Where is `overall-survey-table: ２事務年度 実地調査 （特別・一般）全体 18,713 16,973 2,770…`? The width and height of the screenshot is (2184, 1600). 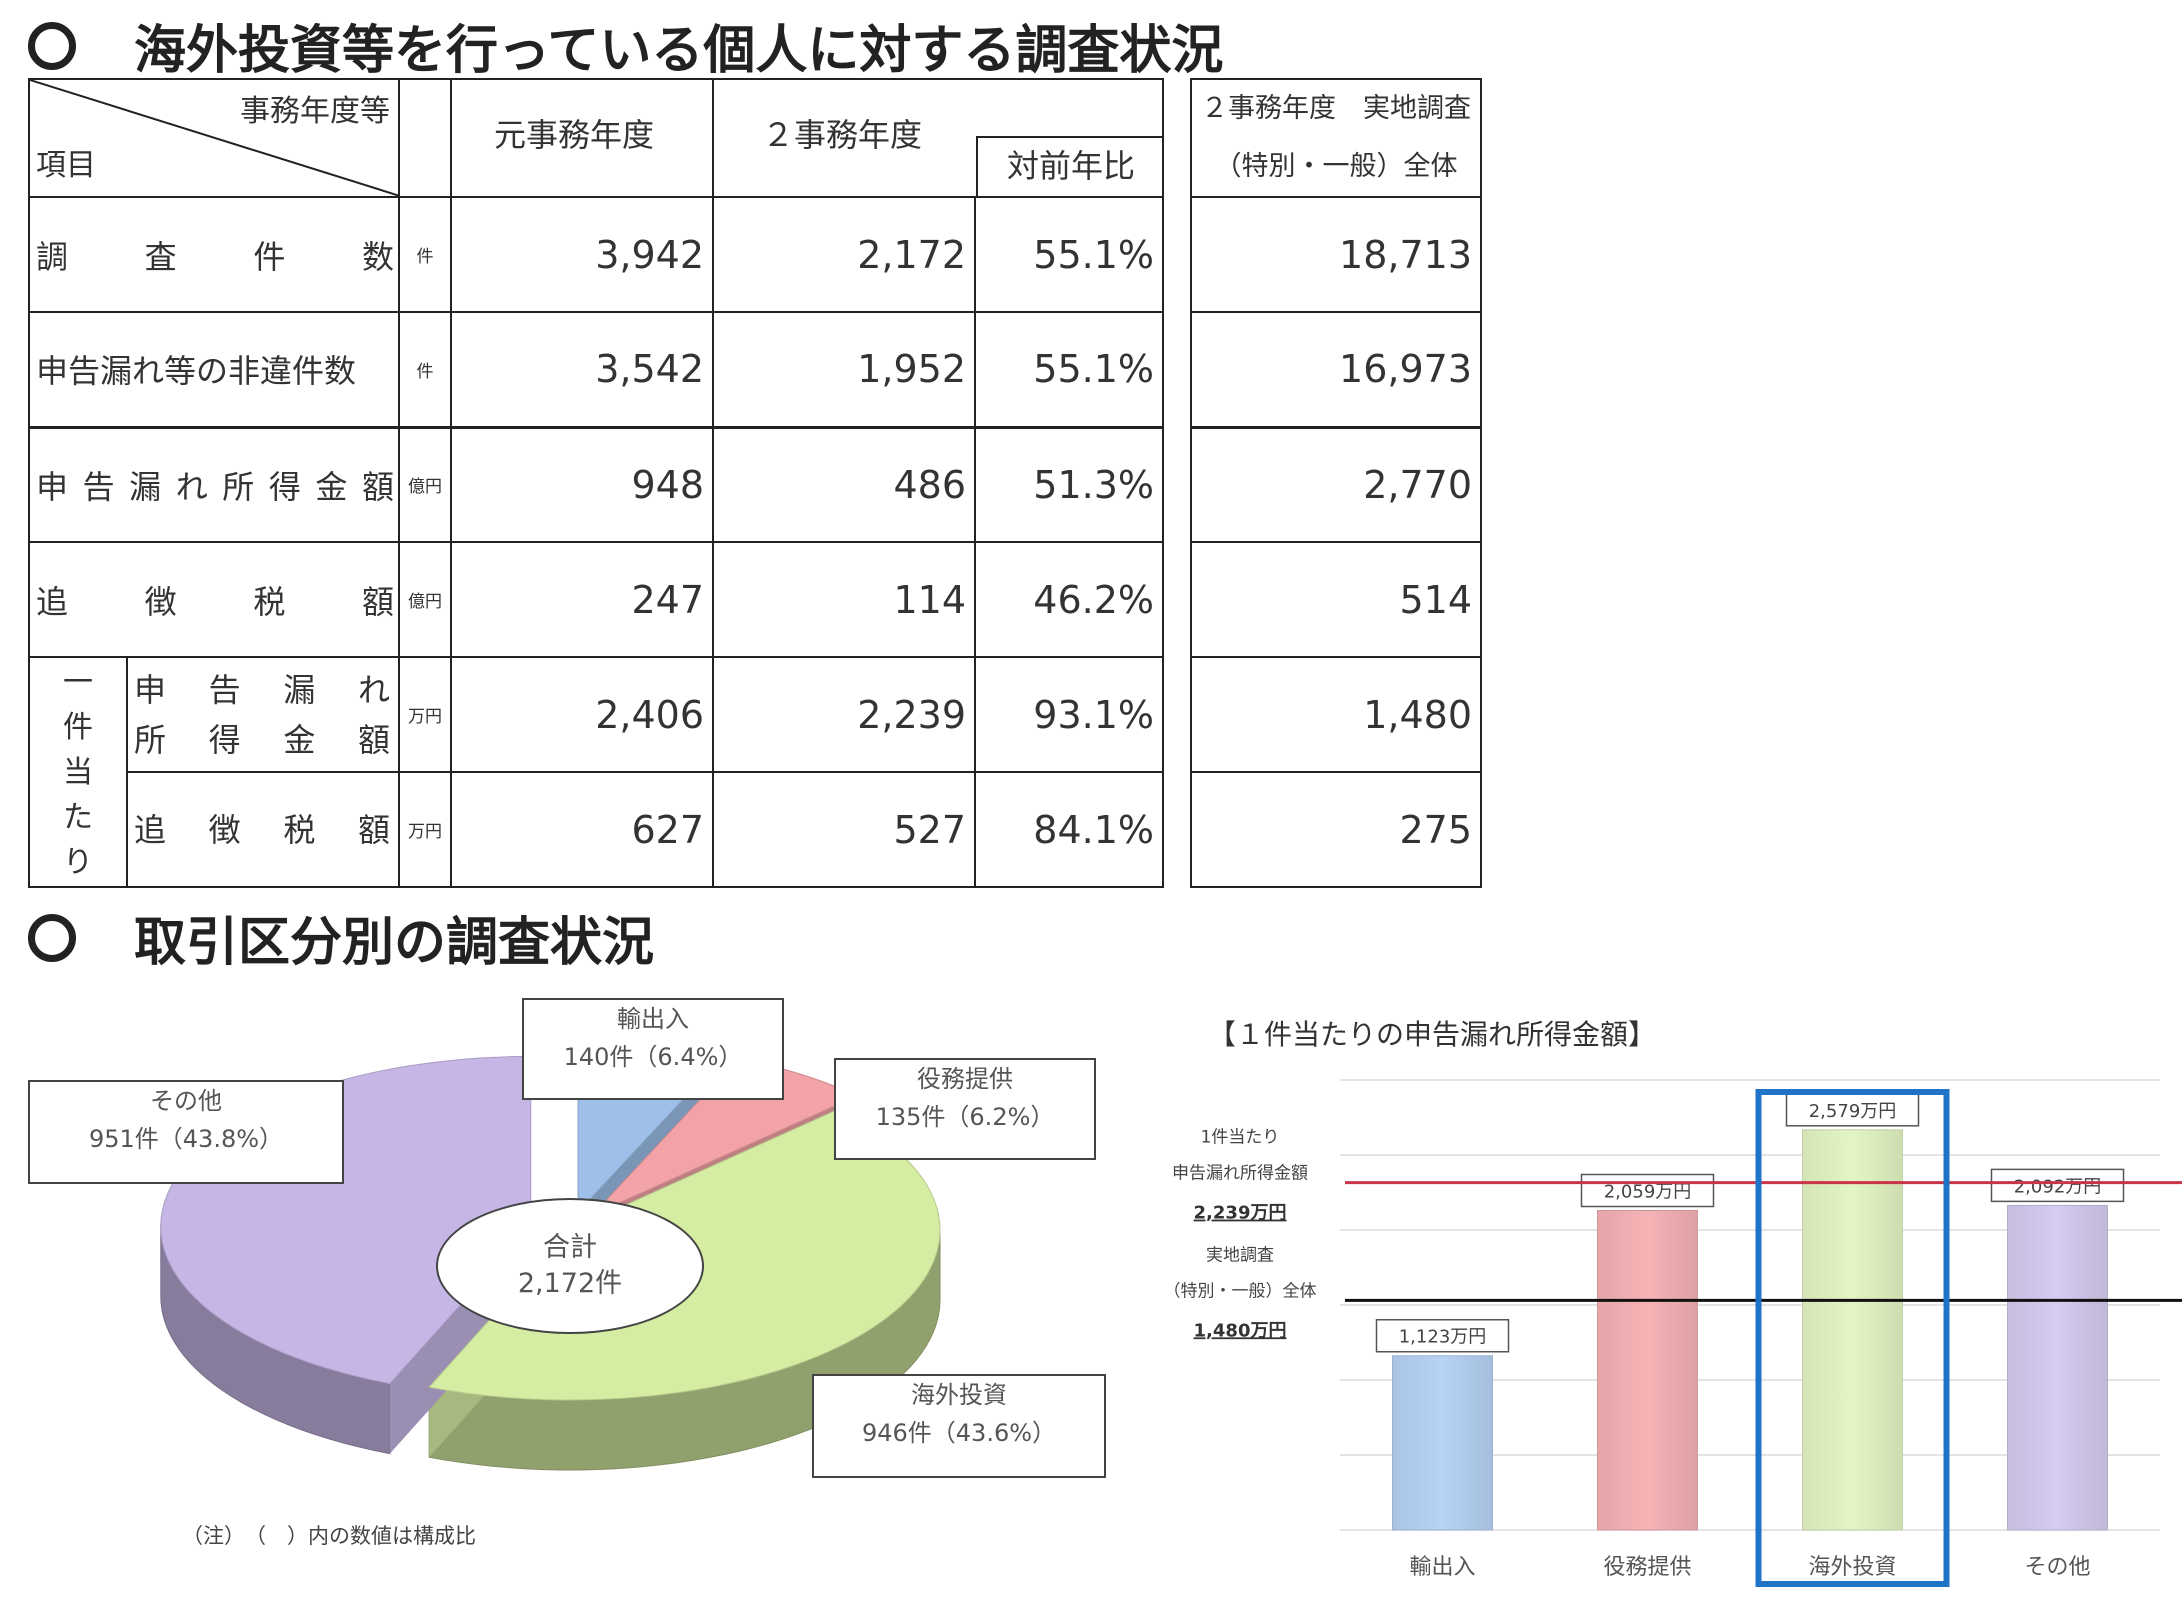
overall-survey-table: ２事務年度 実地調査 （特別・一般）全体 18,713 16,973 2,770… is located at coordinates (1336, 483).